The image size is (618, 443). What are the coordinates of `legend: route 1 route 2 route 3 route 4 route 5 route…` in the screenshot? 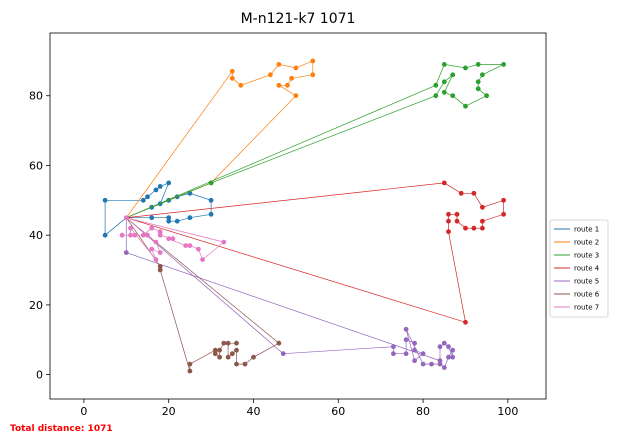 It's located at (579, 268).